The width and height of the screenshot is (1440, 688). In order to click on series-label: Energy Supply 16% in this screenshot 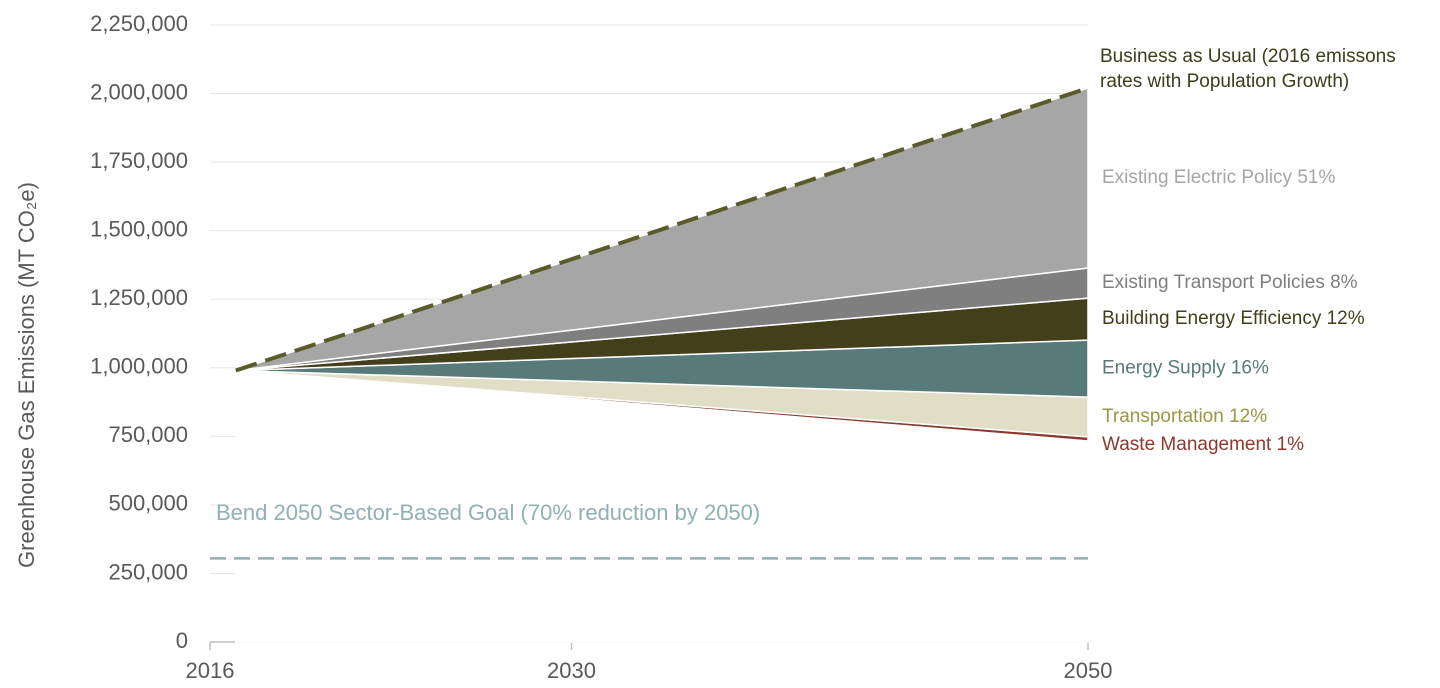, I will do `click(1185, 368)`.